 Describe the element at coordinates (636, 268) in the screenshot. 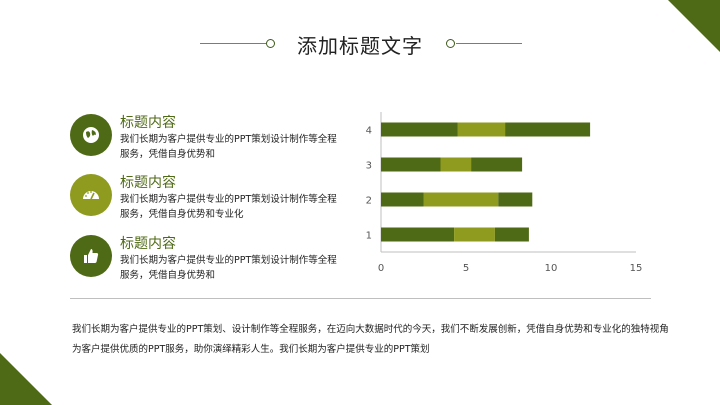

I see `x-tick-label: 15` at that location.